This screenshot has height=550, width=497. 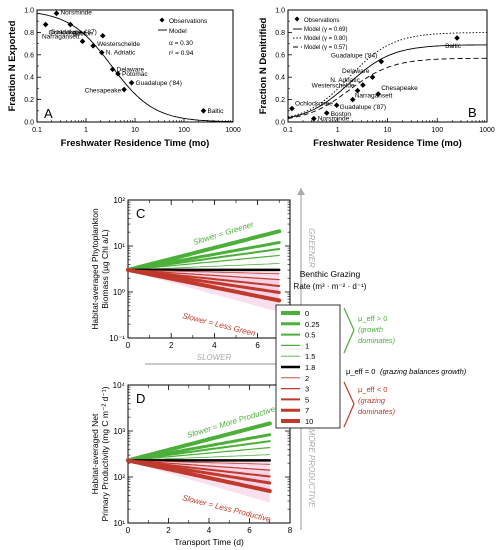 What do you see at coordinates (349, 330) in the screenshot?
I see `green-bracket` at bounding box center [349, 330].